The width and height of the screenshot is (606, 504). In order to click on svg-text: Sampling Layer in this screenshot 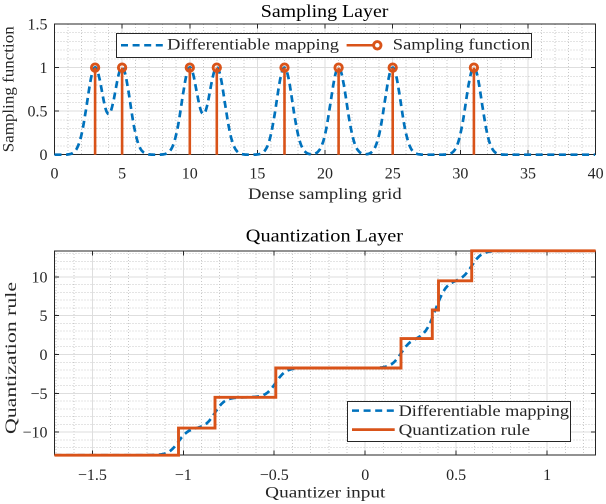, I will do `click(325, 11)`.